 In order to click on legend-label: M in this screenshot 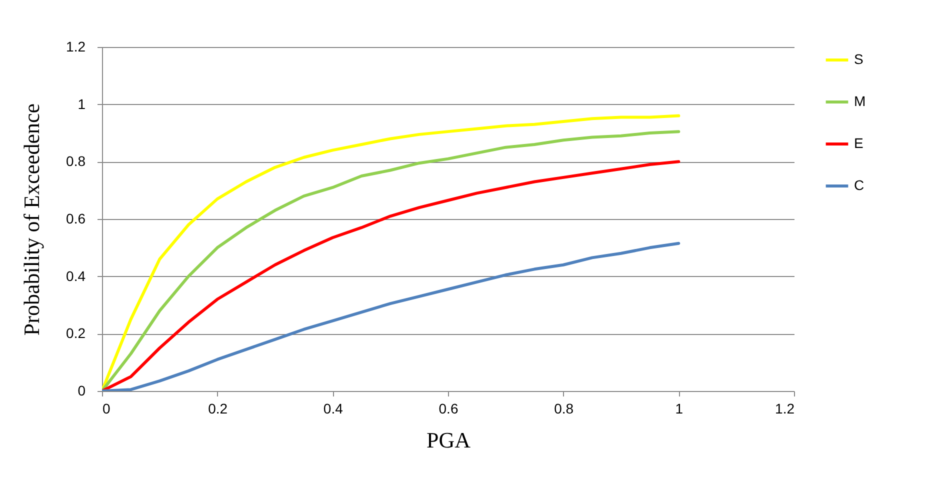, I will do `click(860, 101)`.